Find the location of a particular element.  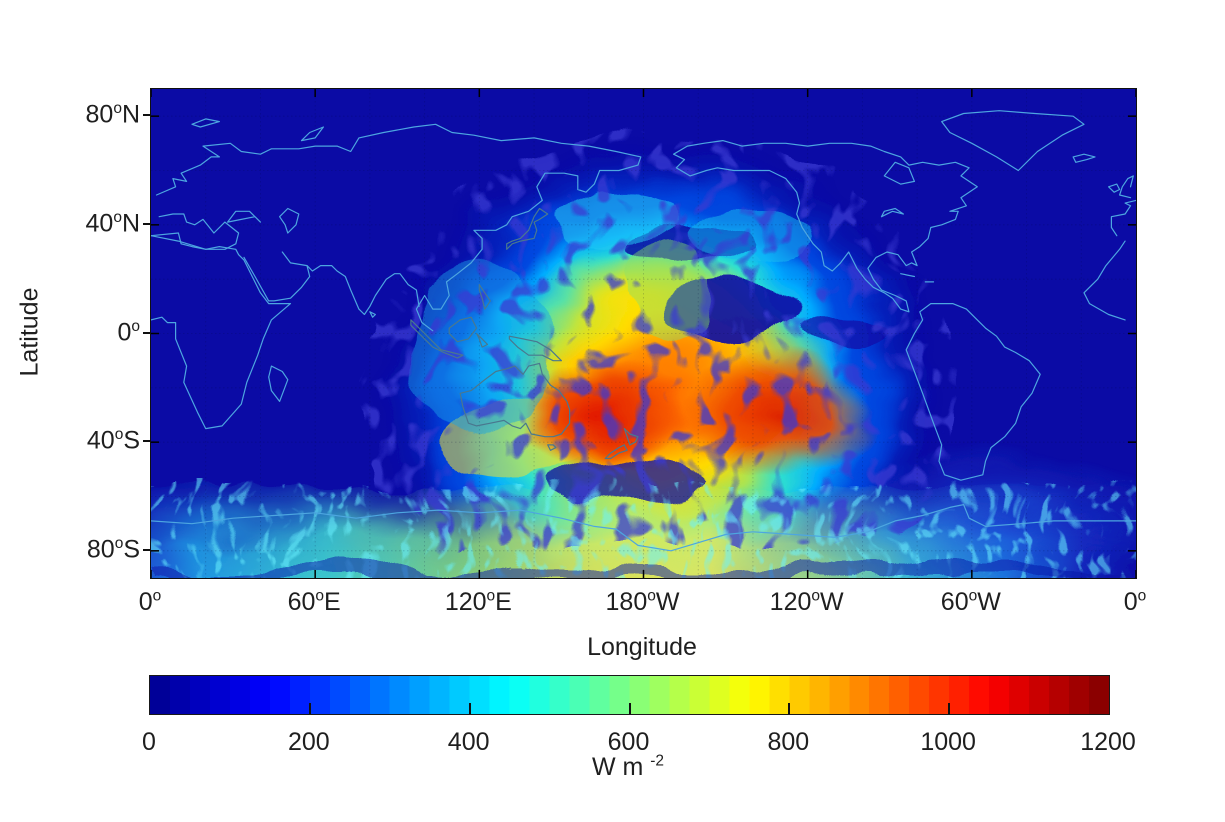

colorbar-tick-label: 400 is located at coordinates (468, 742).